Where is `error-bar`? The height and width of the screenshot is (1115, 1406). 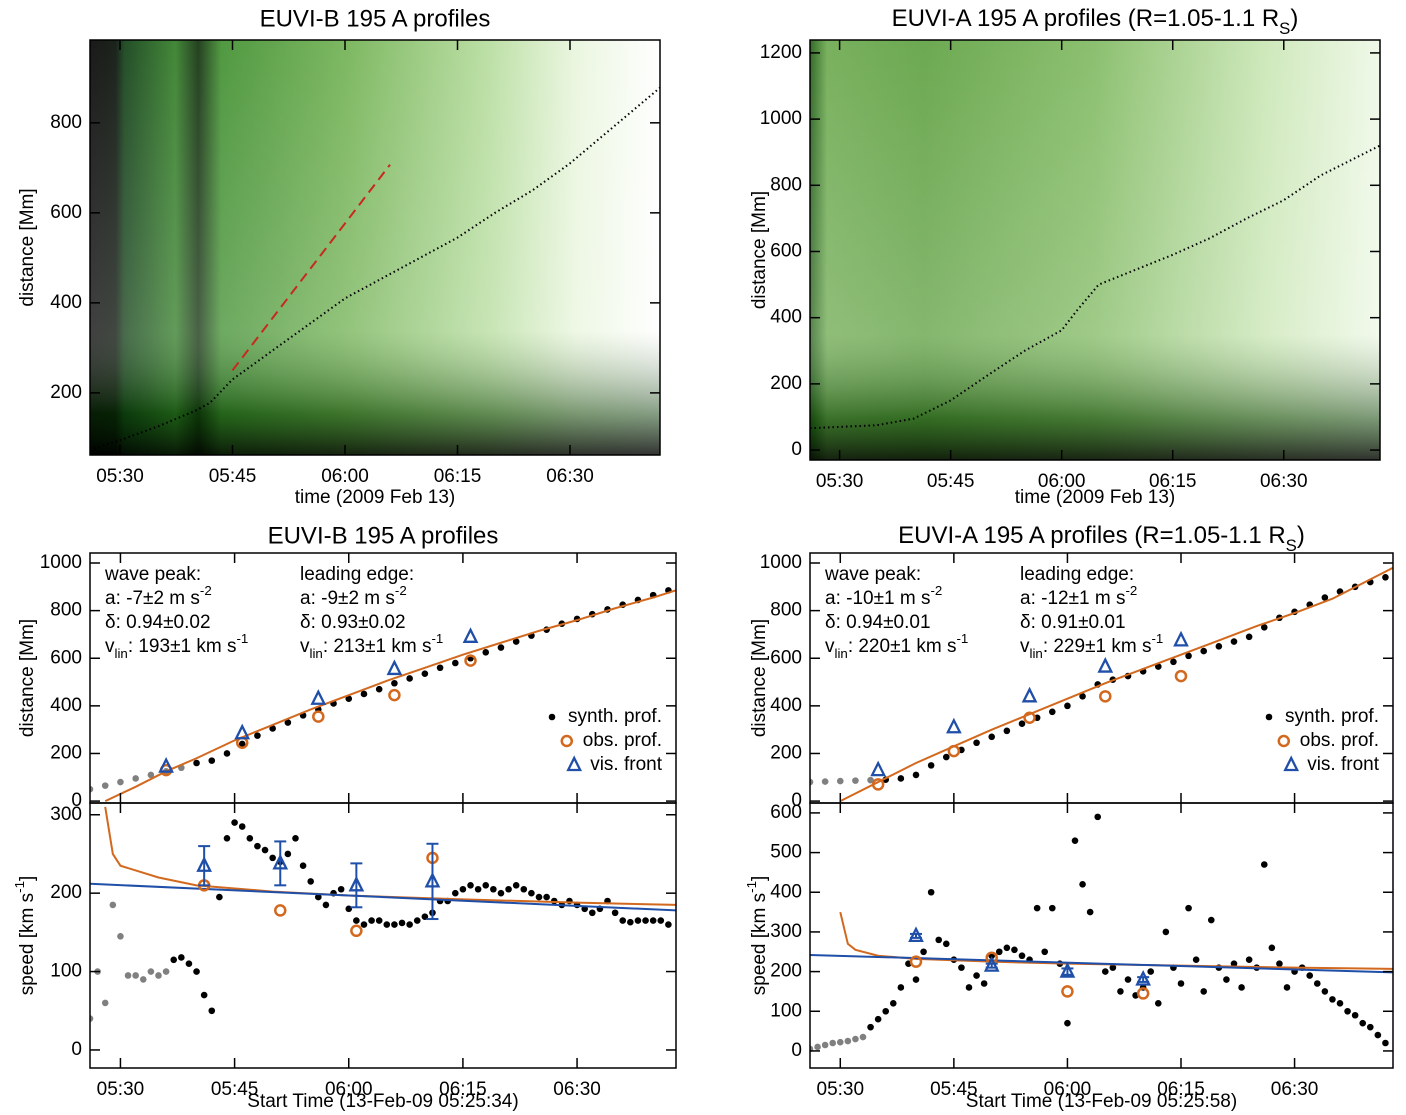
error-bar is located at coordinates (432, 881).